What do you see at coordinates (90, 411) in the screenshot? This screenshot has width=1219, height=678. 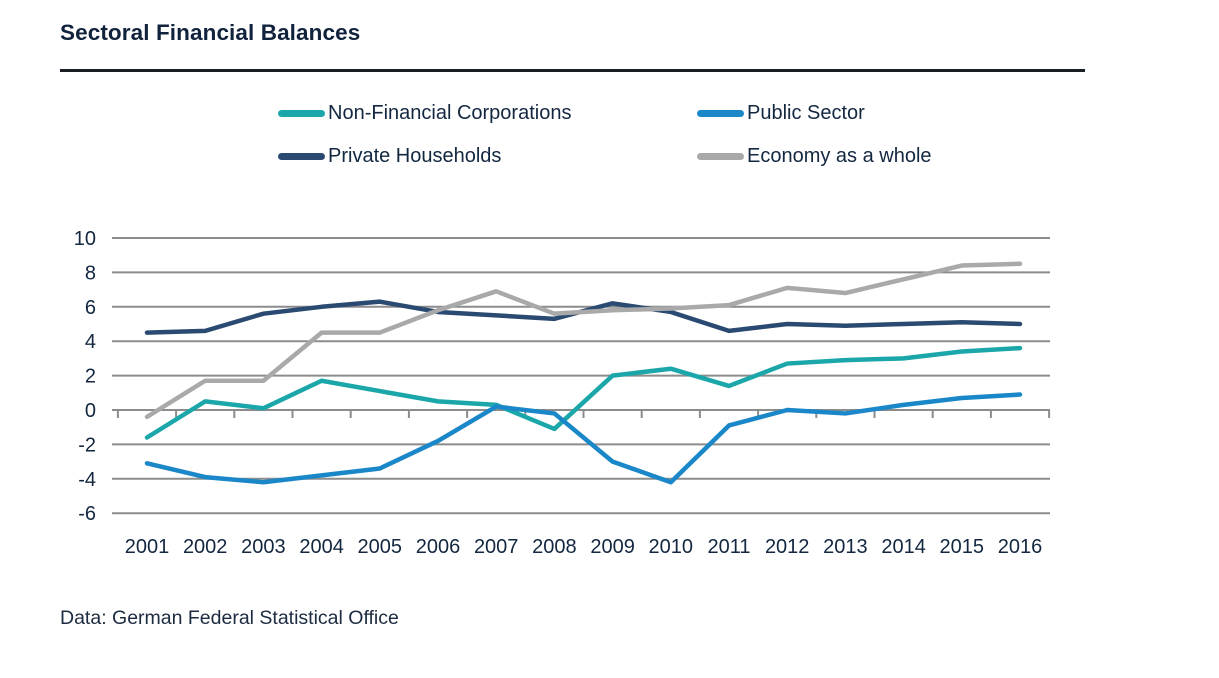 I see `y-tick-label: 0` at bounding box center [90, 411].